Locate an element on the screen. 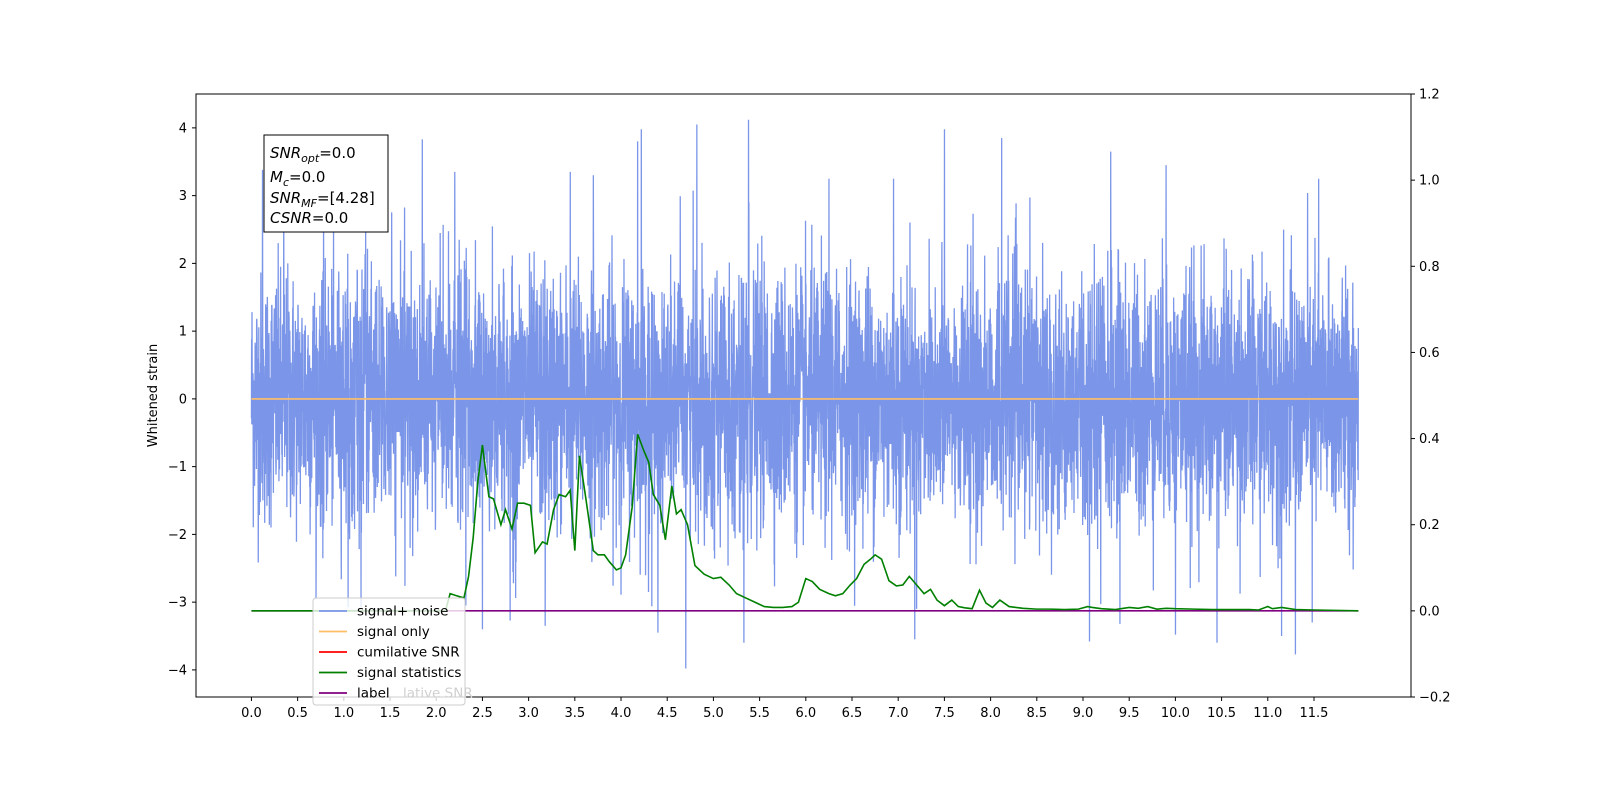  info-mc: Mc=0.0 is located at coordinates (297, 178).